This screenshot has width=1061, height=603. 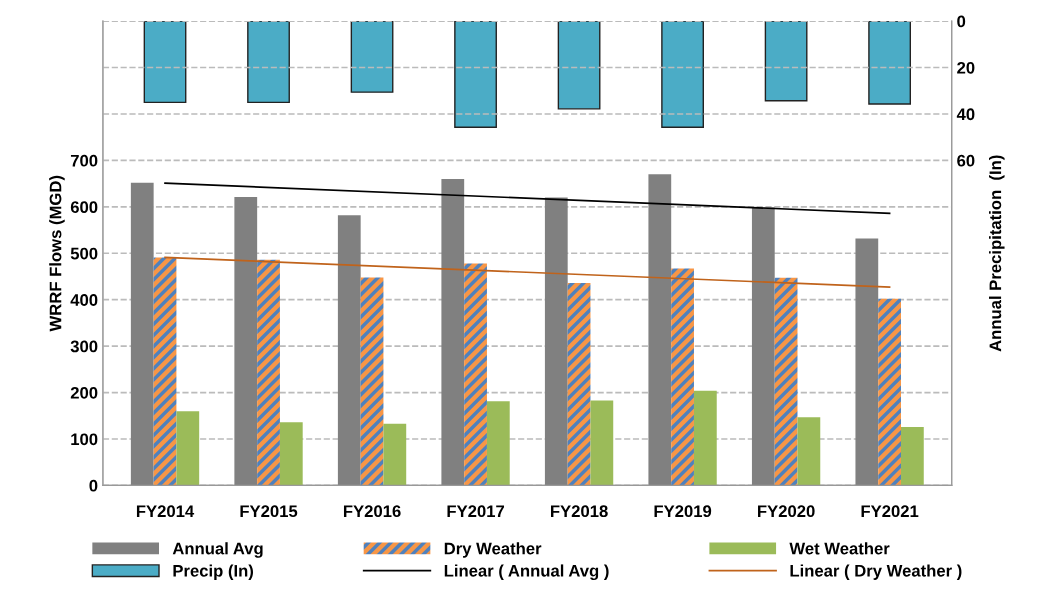 I want to click on y-tick-label: 200, so click(x=84, y=392).